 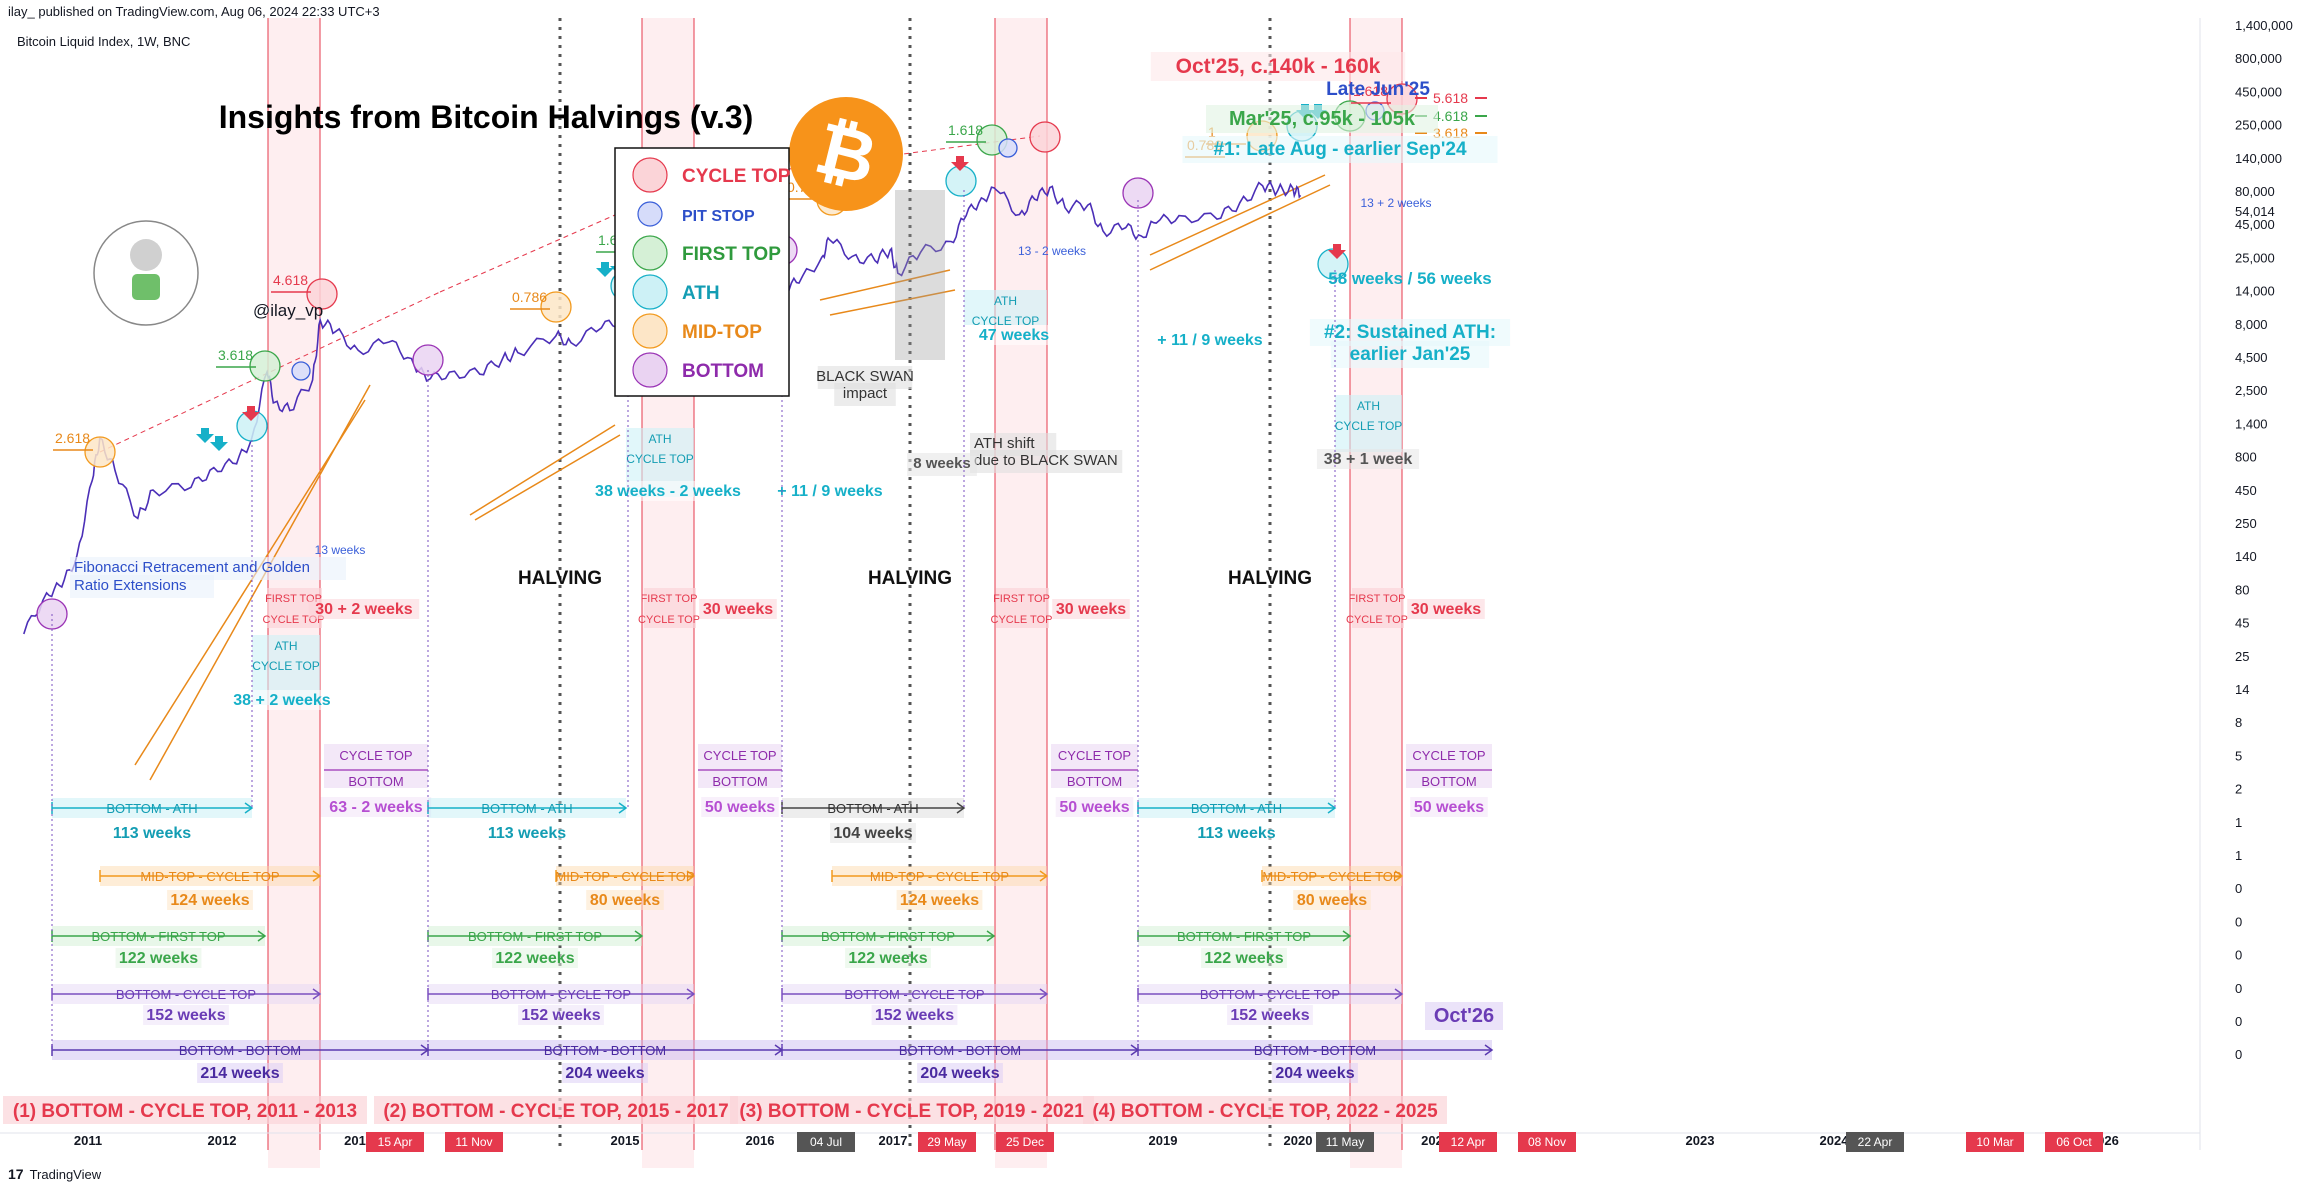 I want to click on y-tick-label: 1, so click(x=2238, y=822).